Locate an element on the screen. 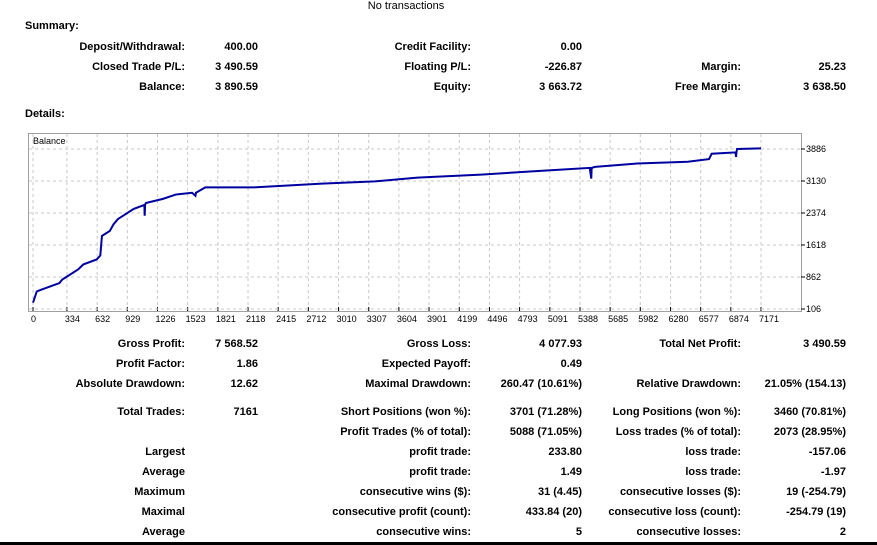  stat-value: 233.80 is located at coordinates (565, 452).